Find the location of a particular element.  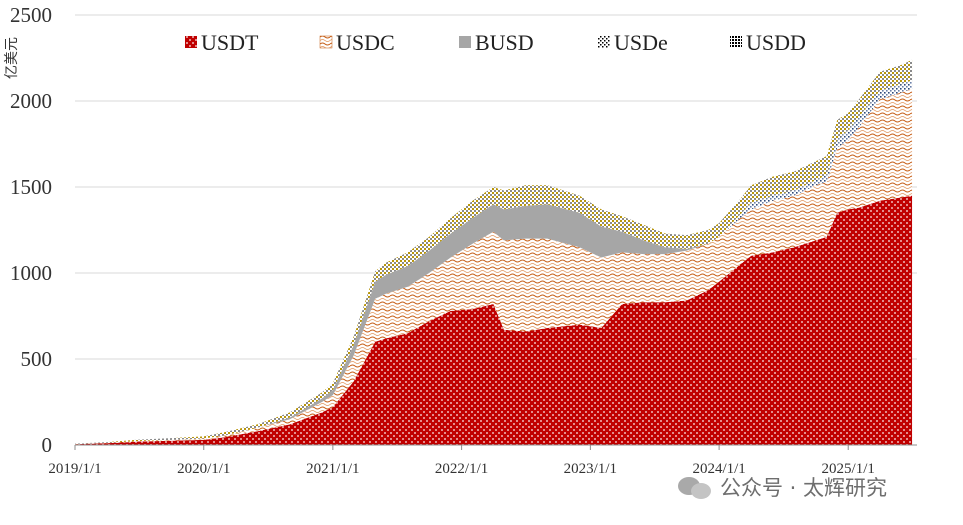

legend: USDT USDC BUSD USDe USDD is located at coordinates (495, 42).